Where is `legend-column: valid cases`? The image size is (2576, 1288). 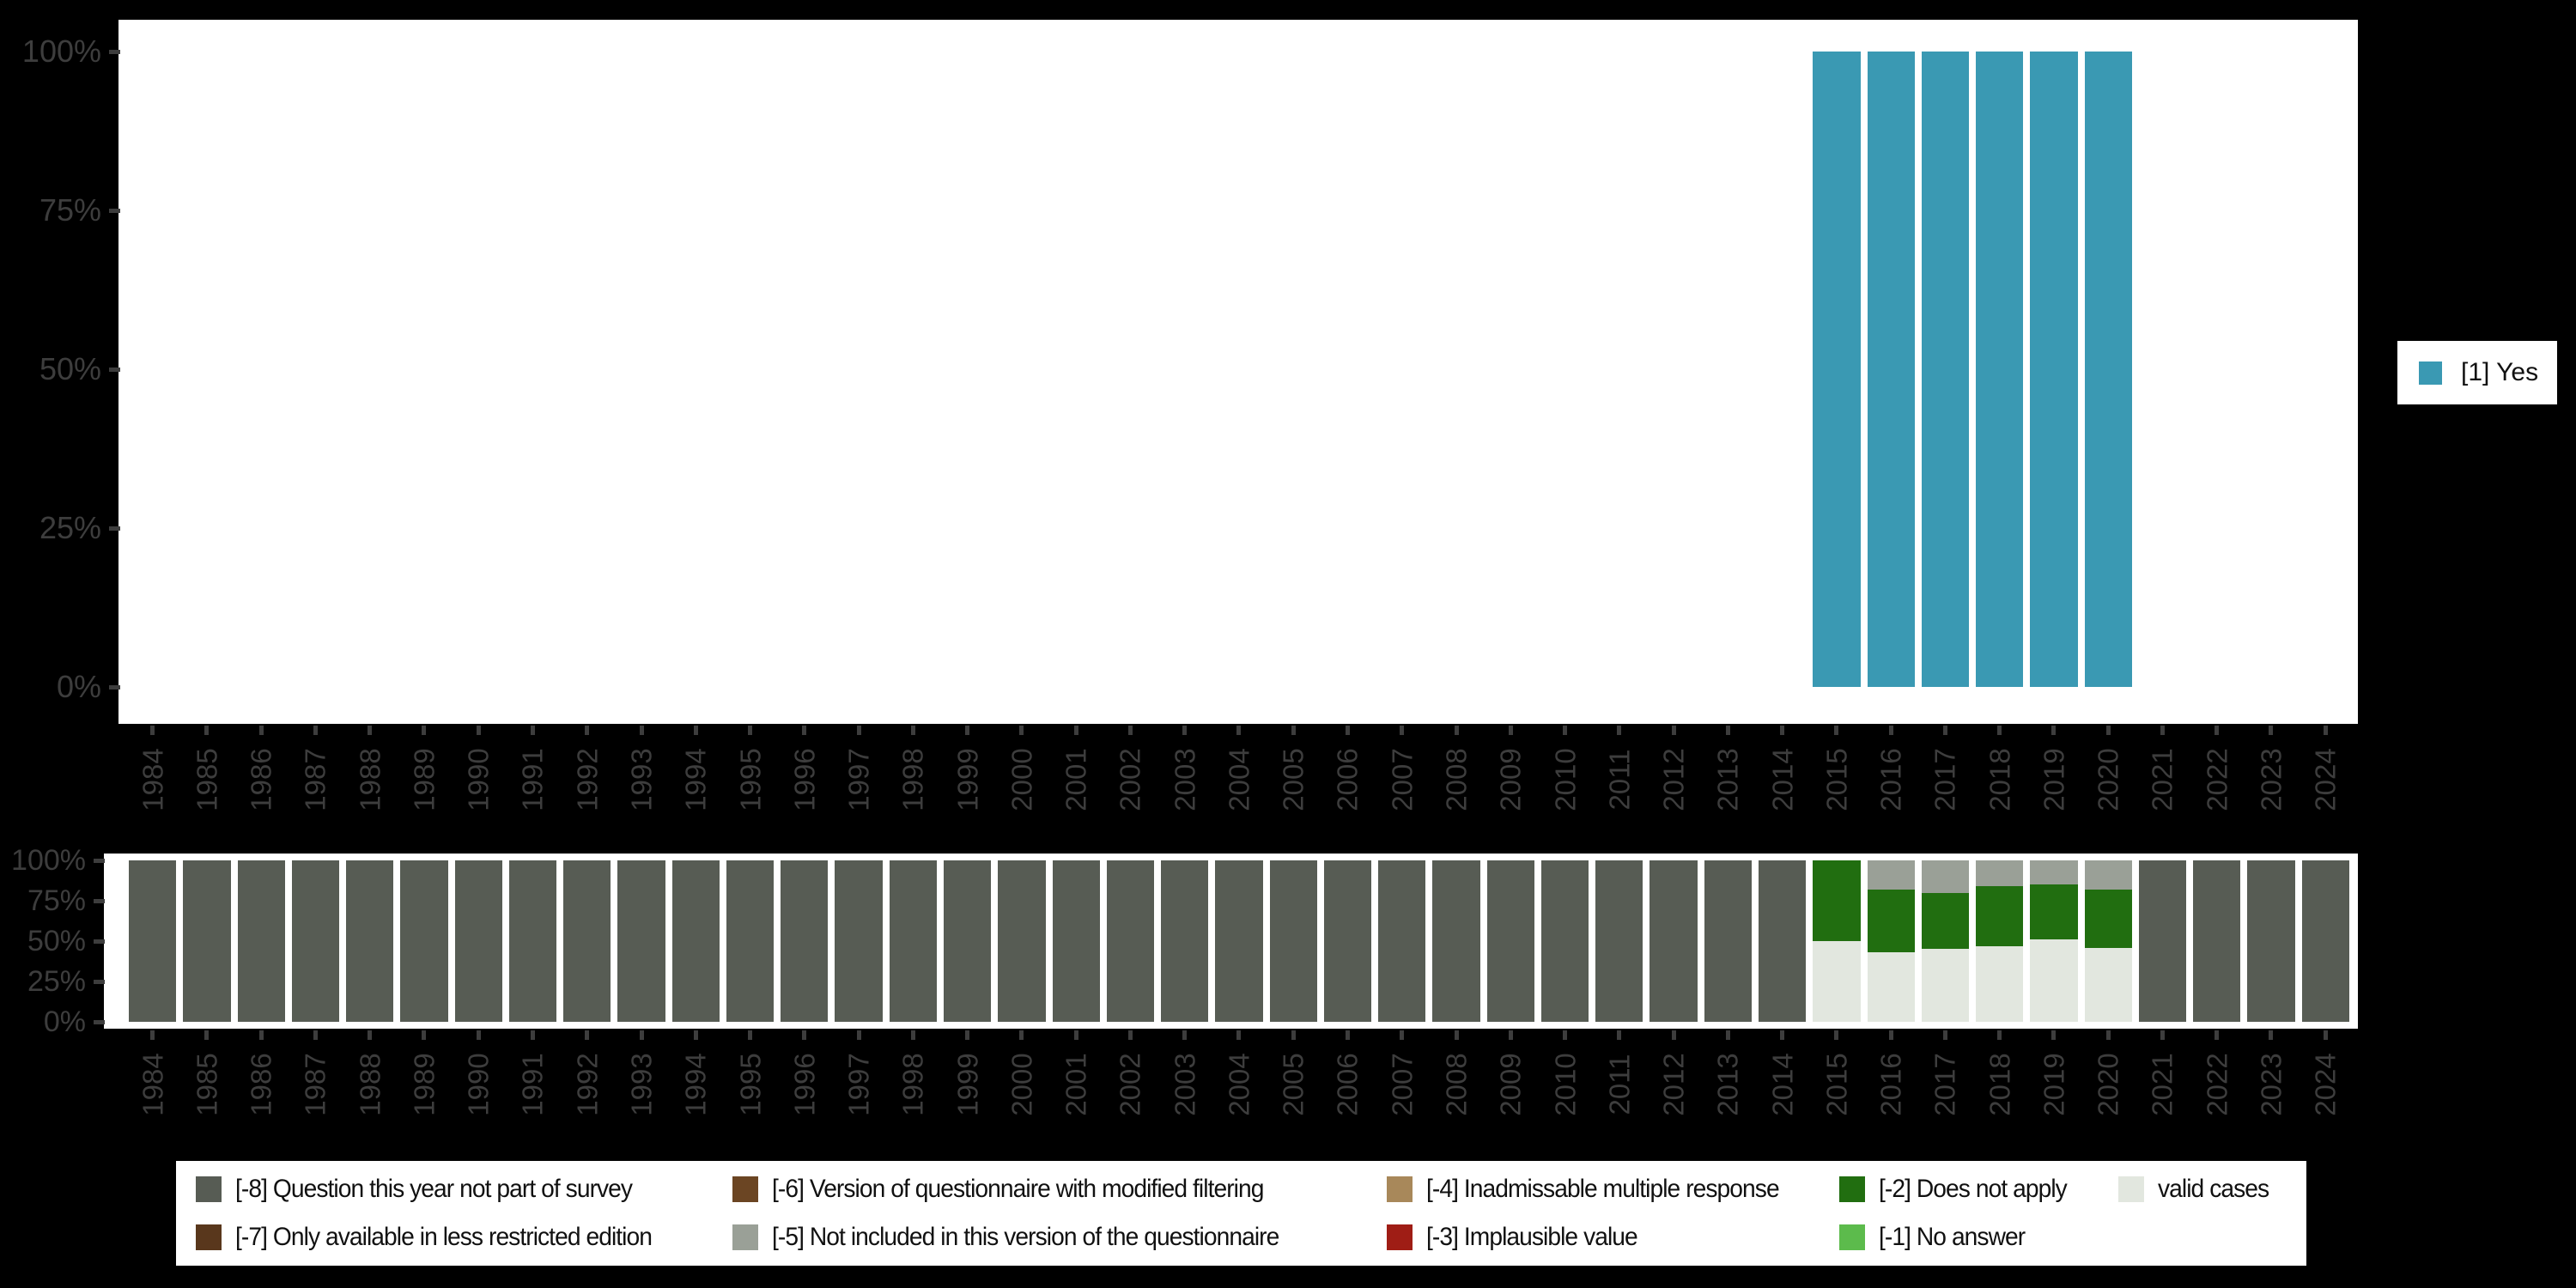
legend-column: valid cases is located at coordinates (2212, 1215).